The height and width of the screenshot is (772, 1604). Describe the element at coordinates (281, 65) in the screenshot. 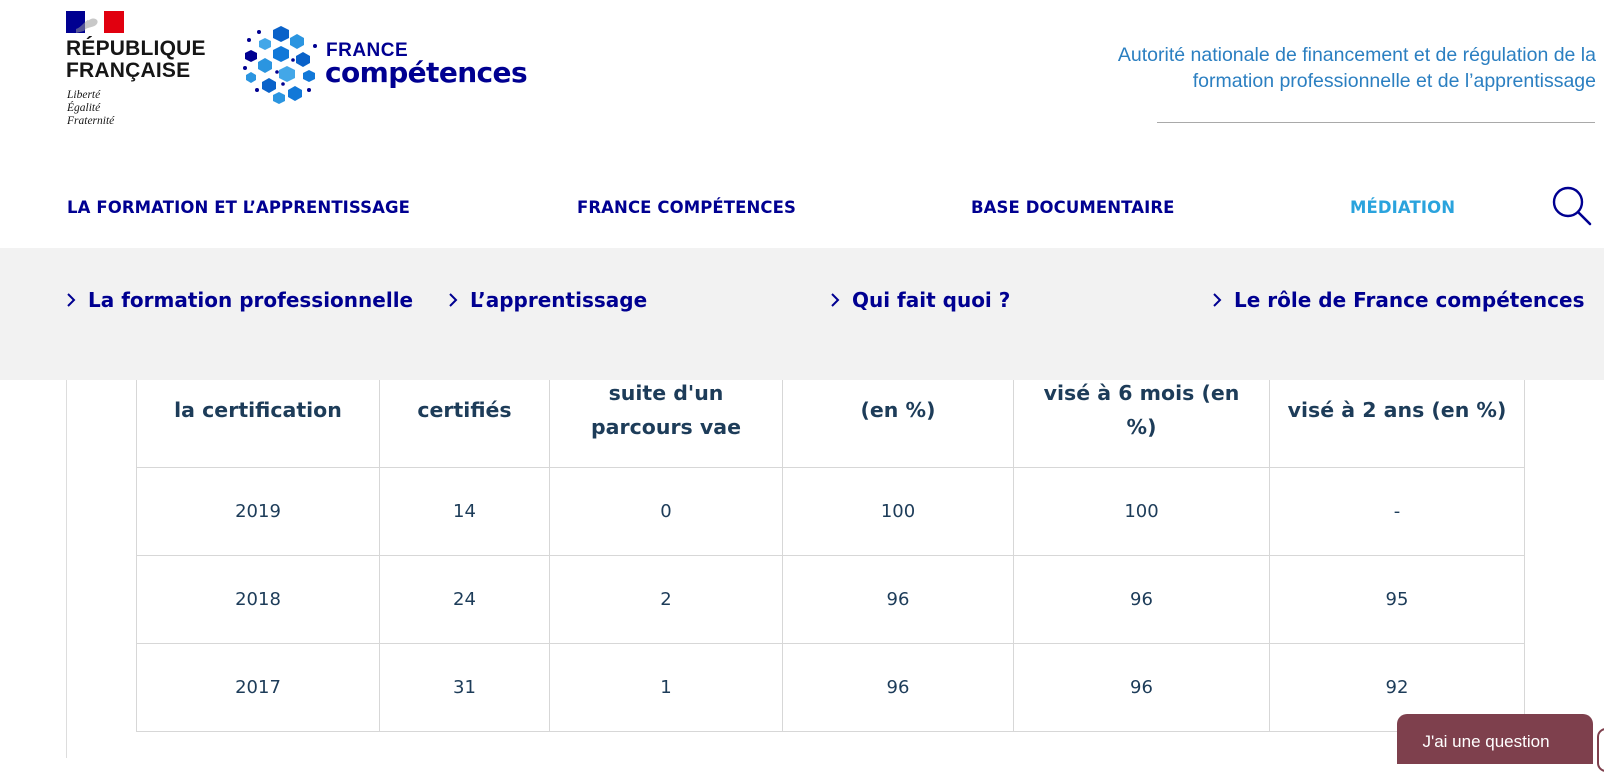

I see `france-competences-cubes-icon` at that location.